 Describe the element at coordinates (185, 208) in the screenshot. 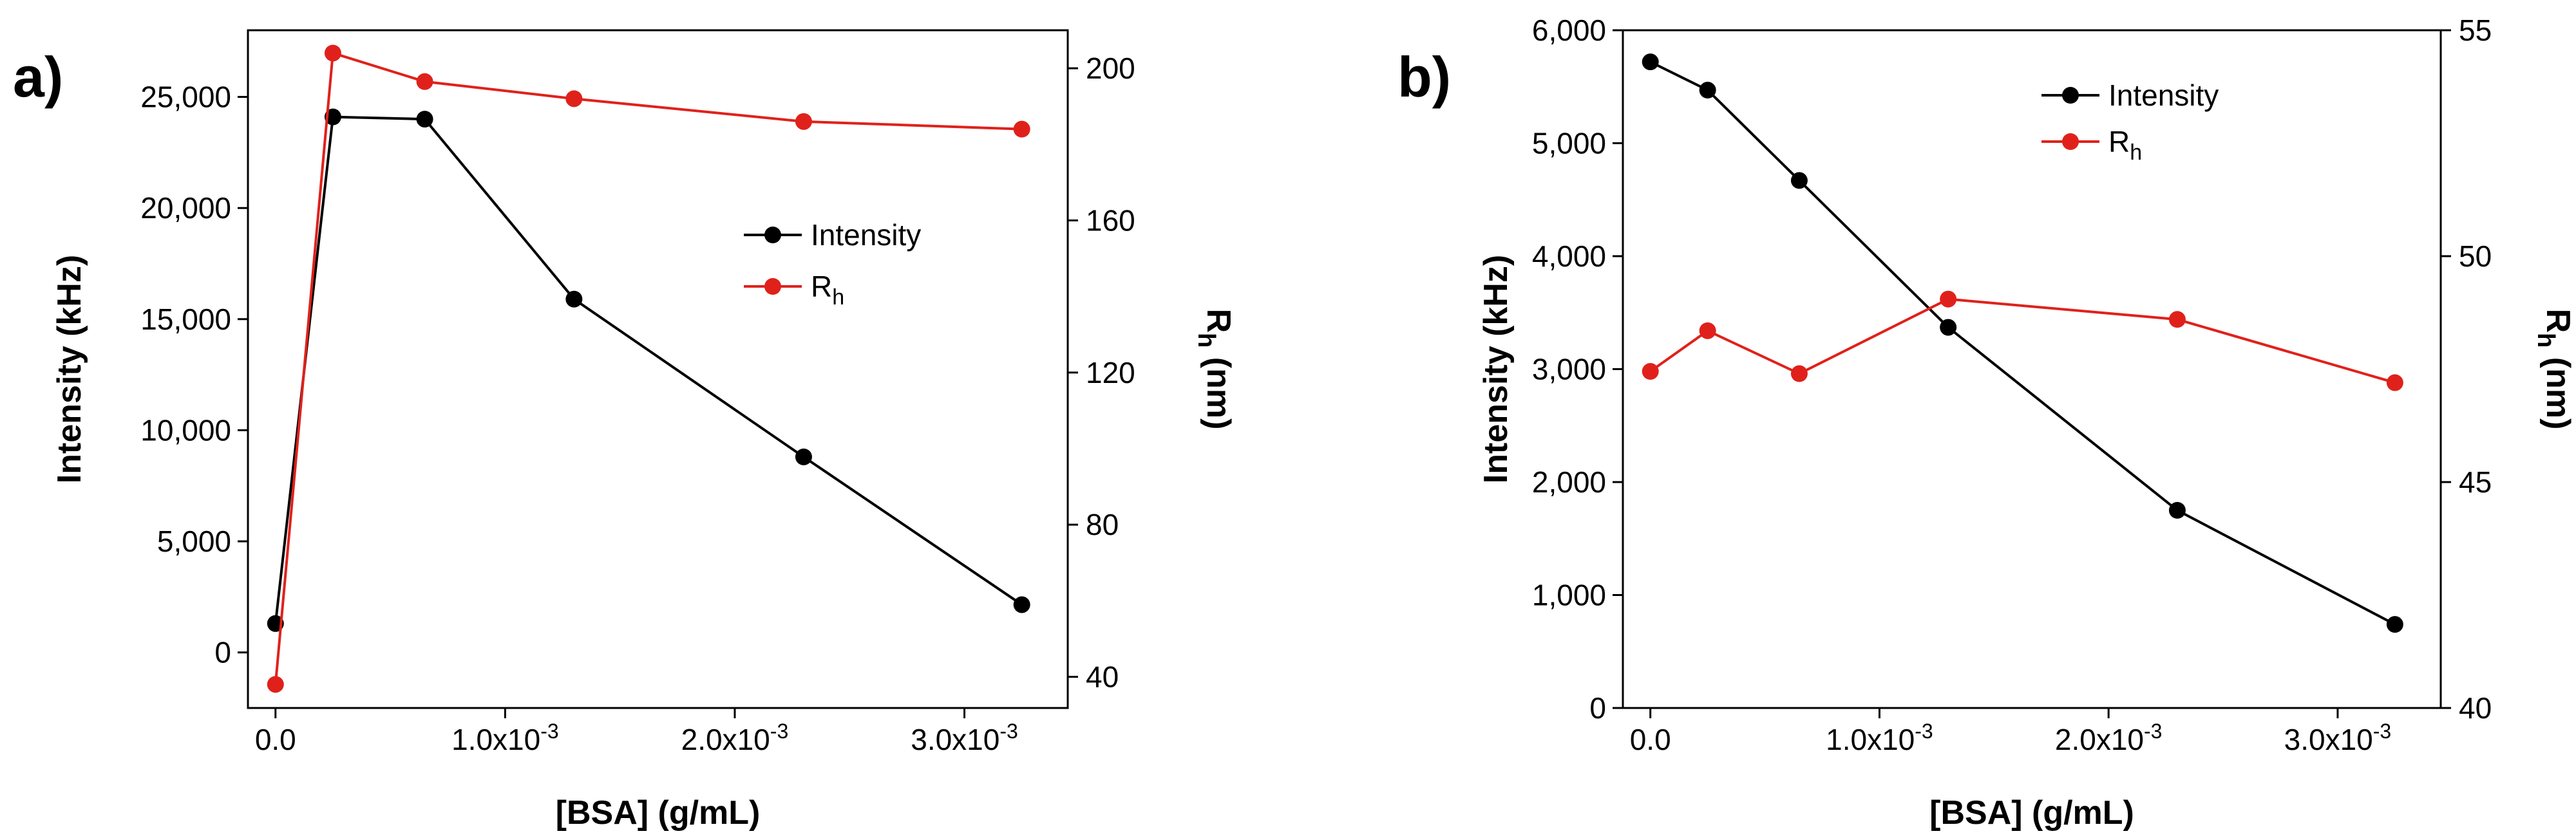

I see `y-tick-label: 20,000` at that location.